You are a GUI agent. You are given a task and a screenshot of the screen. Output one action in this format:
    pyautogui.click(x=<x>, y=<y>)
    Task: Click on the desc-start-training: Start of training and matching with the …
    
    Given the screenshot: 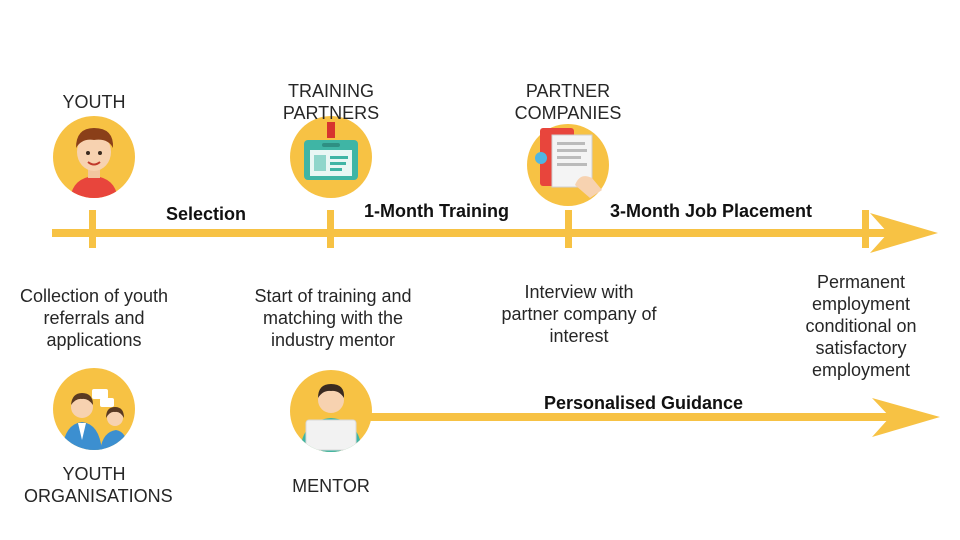 What is the action you would take?
    pyautogui.click(x=333, y=318)
    